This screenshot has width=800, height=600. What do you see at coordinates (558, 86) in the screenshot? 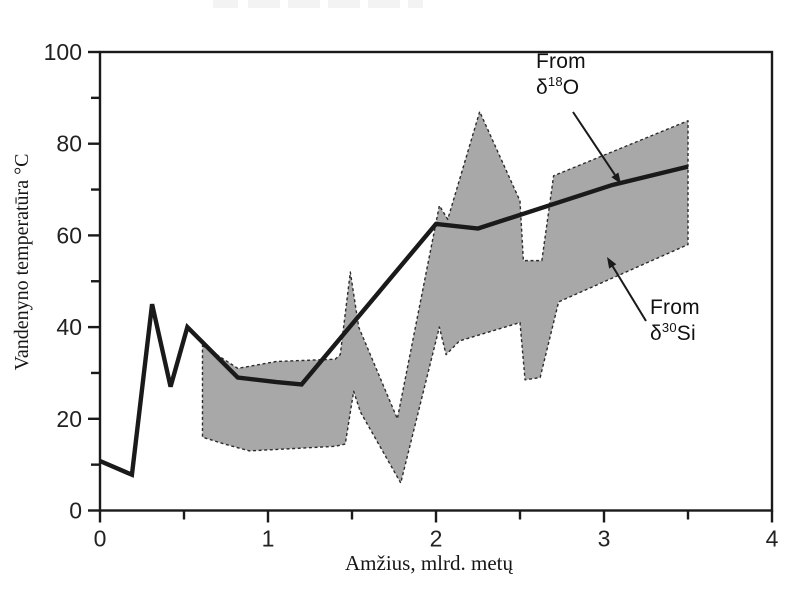
I see `annotation-d18o-formula: δ18O` at bounding box center [558, 86].